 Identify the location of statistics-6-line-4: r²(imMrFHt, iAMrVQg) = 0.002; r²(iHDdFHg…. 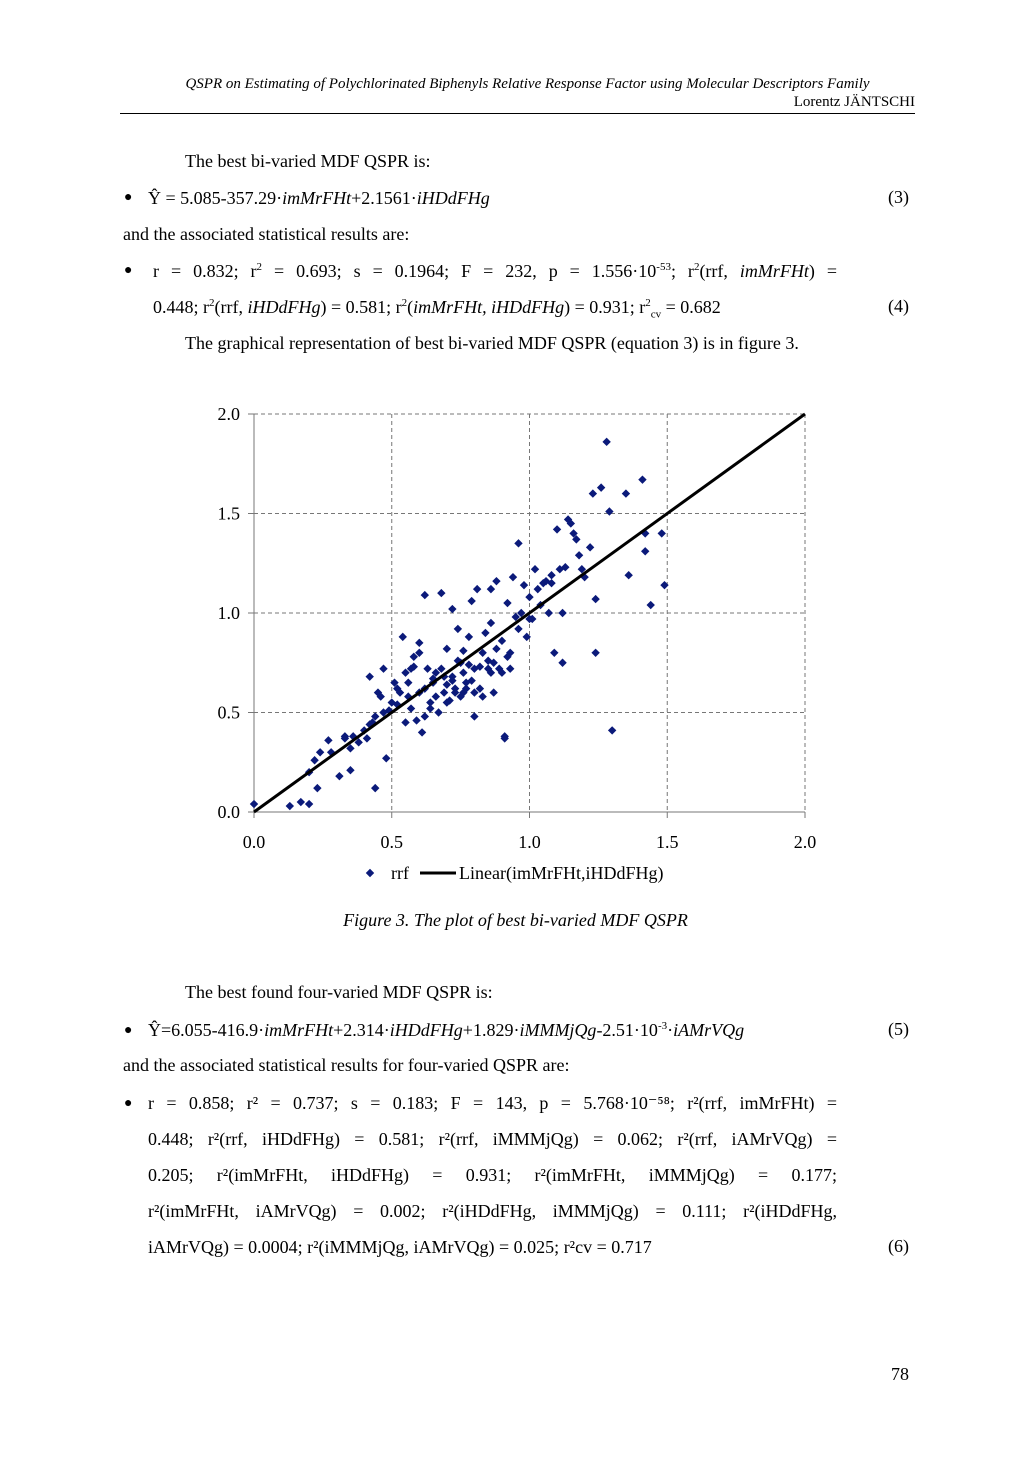
(492, 1211).